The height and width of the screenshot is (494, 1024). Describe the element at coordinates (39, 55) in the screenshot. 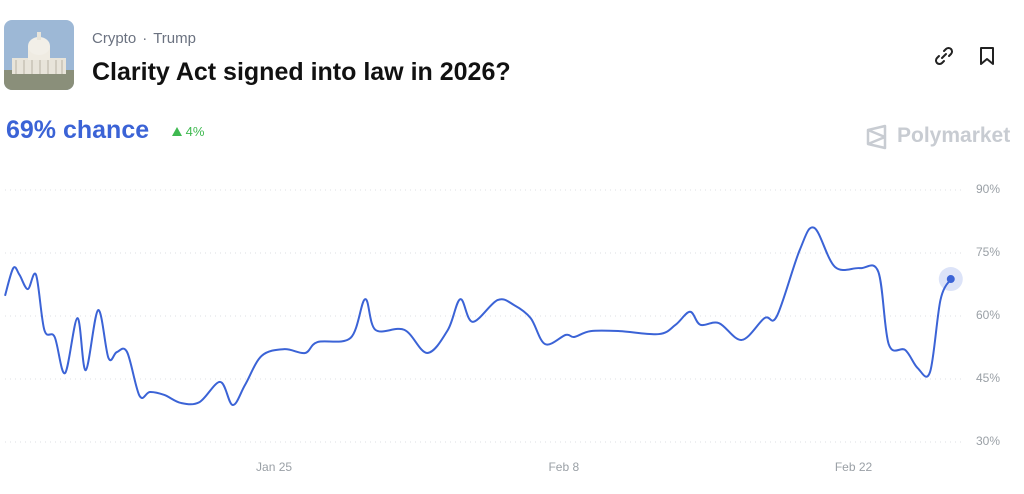

I see `market-image` at that location.